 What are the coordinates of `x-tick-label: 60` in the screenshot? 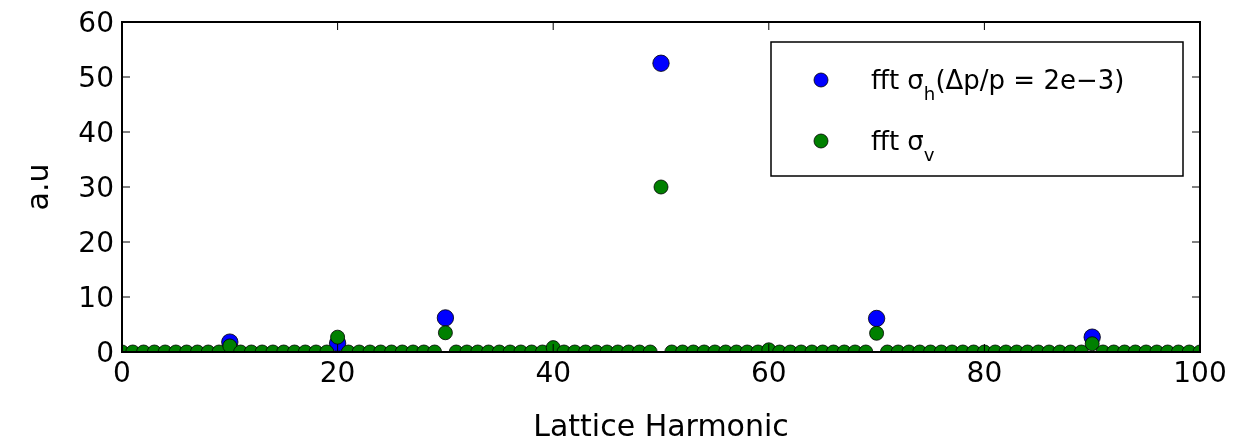 It's located at (768, 372).